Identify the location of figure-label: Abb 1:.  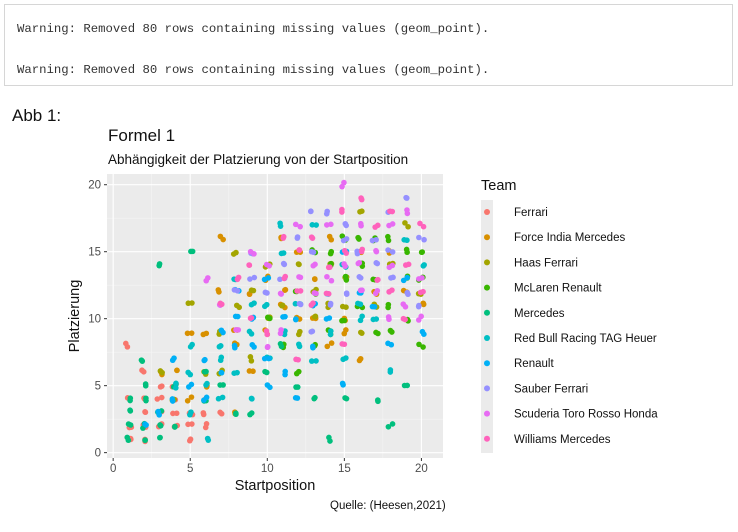
(37, 115).